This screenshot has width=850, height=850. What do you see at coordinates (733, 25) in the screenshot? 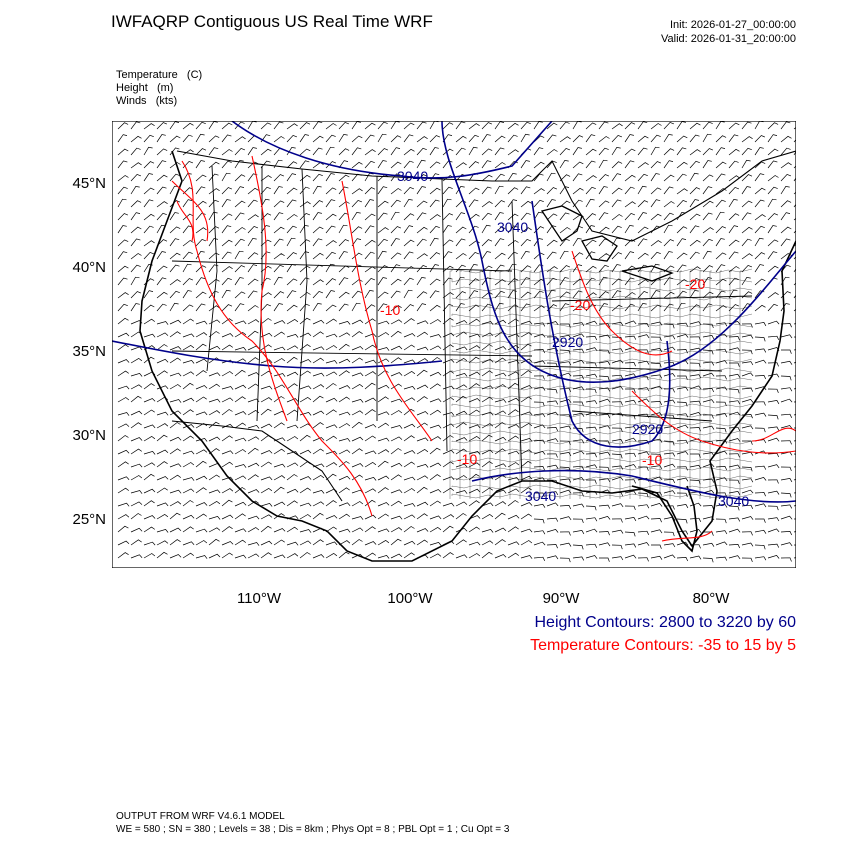
I see `init-time: Init: 2026-01-27_00:00:00` at bounding box center [733, 25].